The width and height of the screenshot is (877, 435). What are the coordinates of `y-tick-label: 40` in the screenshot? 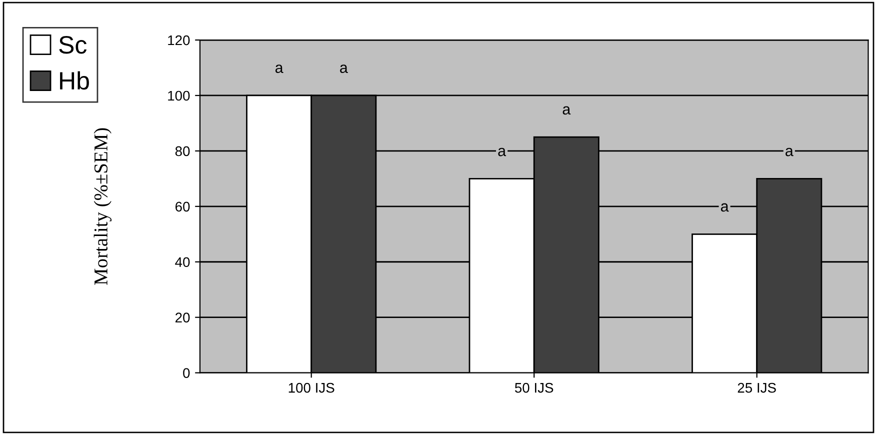 It's located at (182, 262).